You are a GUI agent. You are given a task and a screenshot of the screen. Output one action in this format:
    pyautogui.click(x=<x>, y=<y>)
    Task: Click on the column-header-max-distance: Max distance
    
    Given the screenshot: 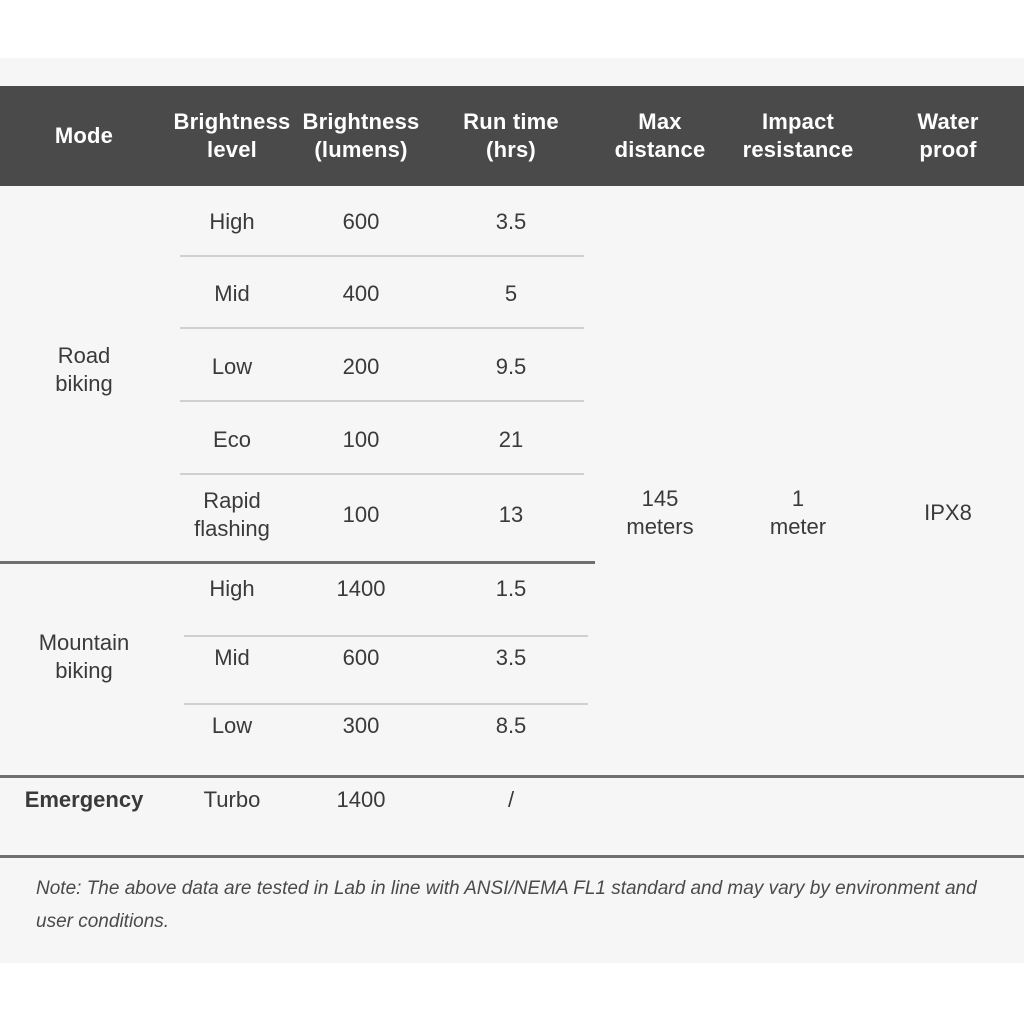 What is the action you would take?
    pyautogui.click(x=660, y=136)
    